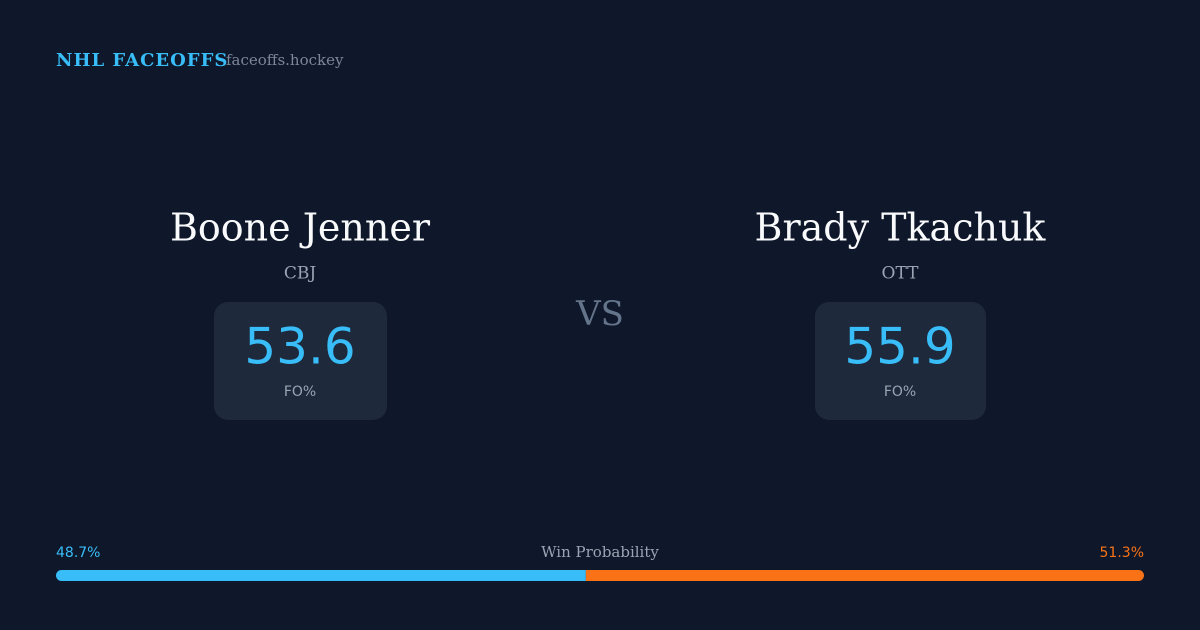  I want to click on right-segment, so click(864, 575).